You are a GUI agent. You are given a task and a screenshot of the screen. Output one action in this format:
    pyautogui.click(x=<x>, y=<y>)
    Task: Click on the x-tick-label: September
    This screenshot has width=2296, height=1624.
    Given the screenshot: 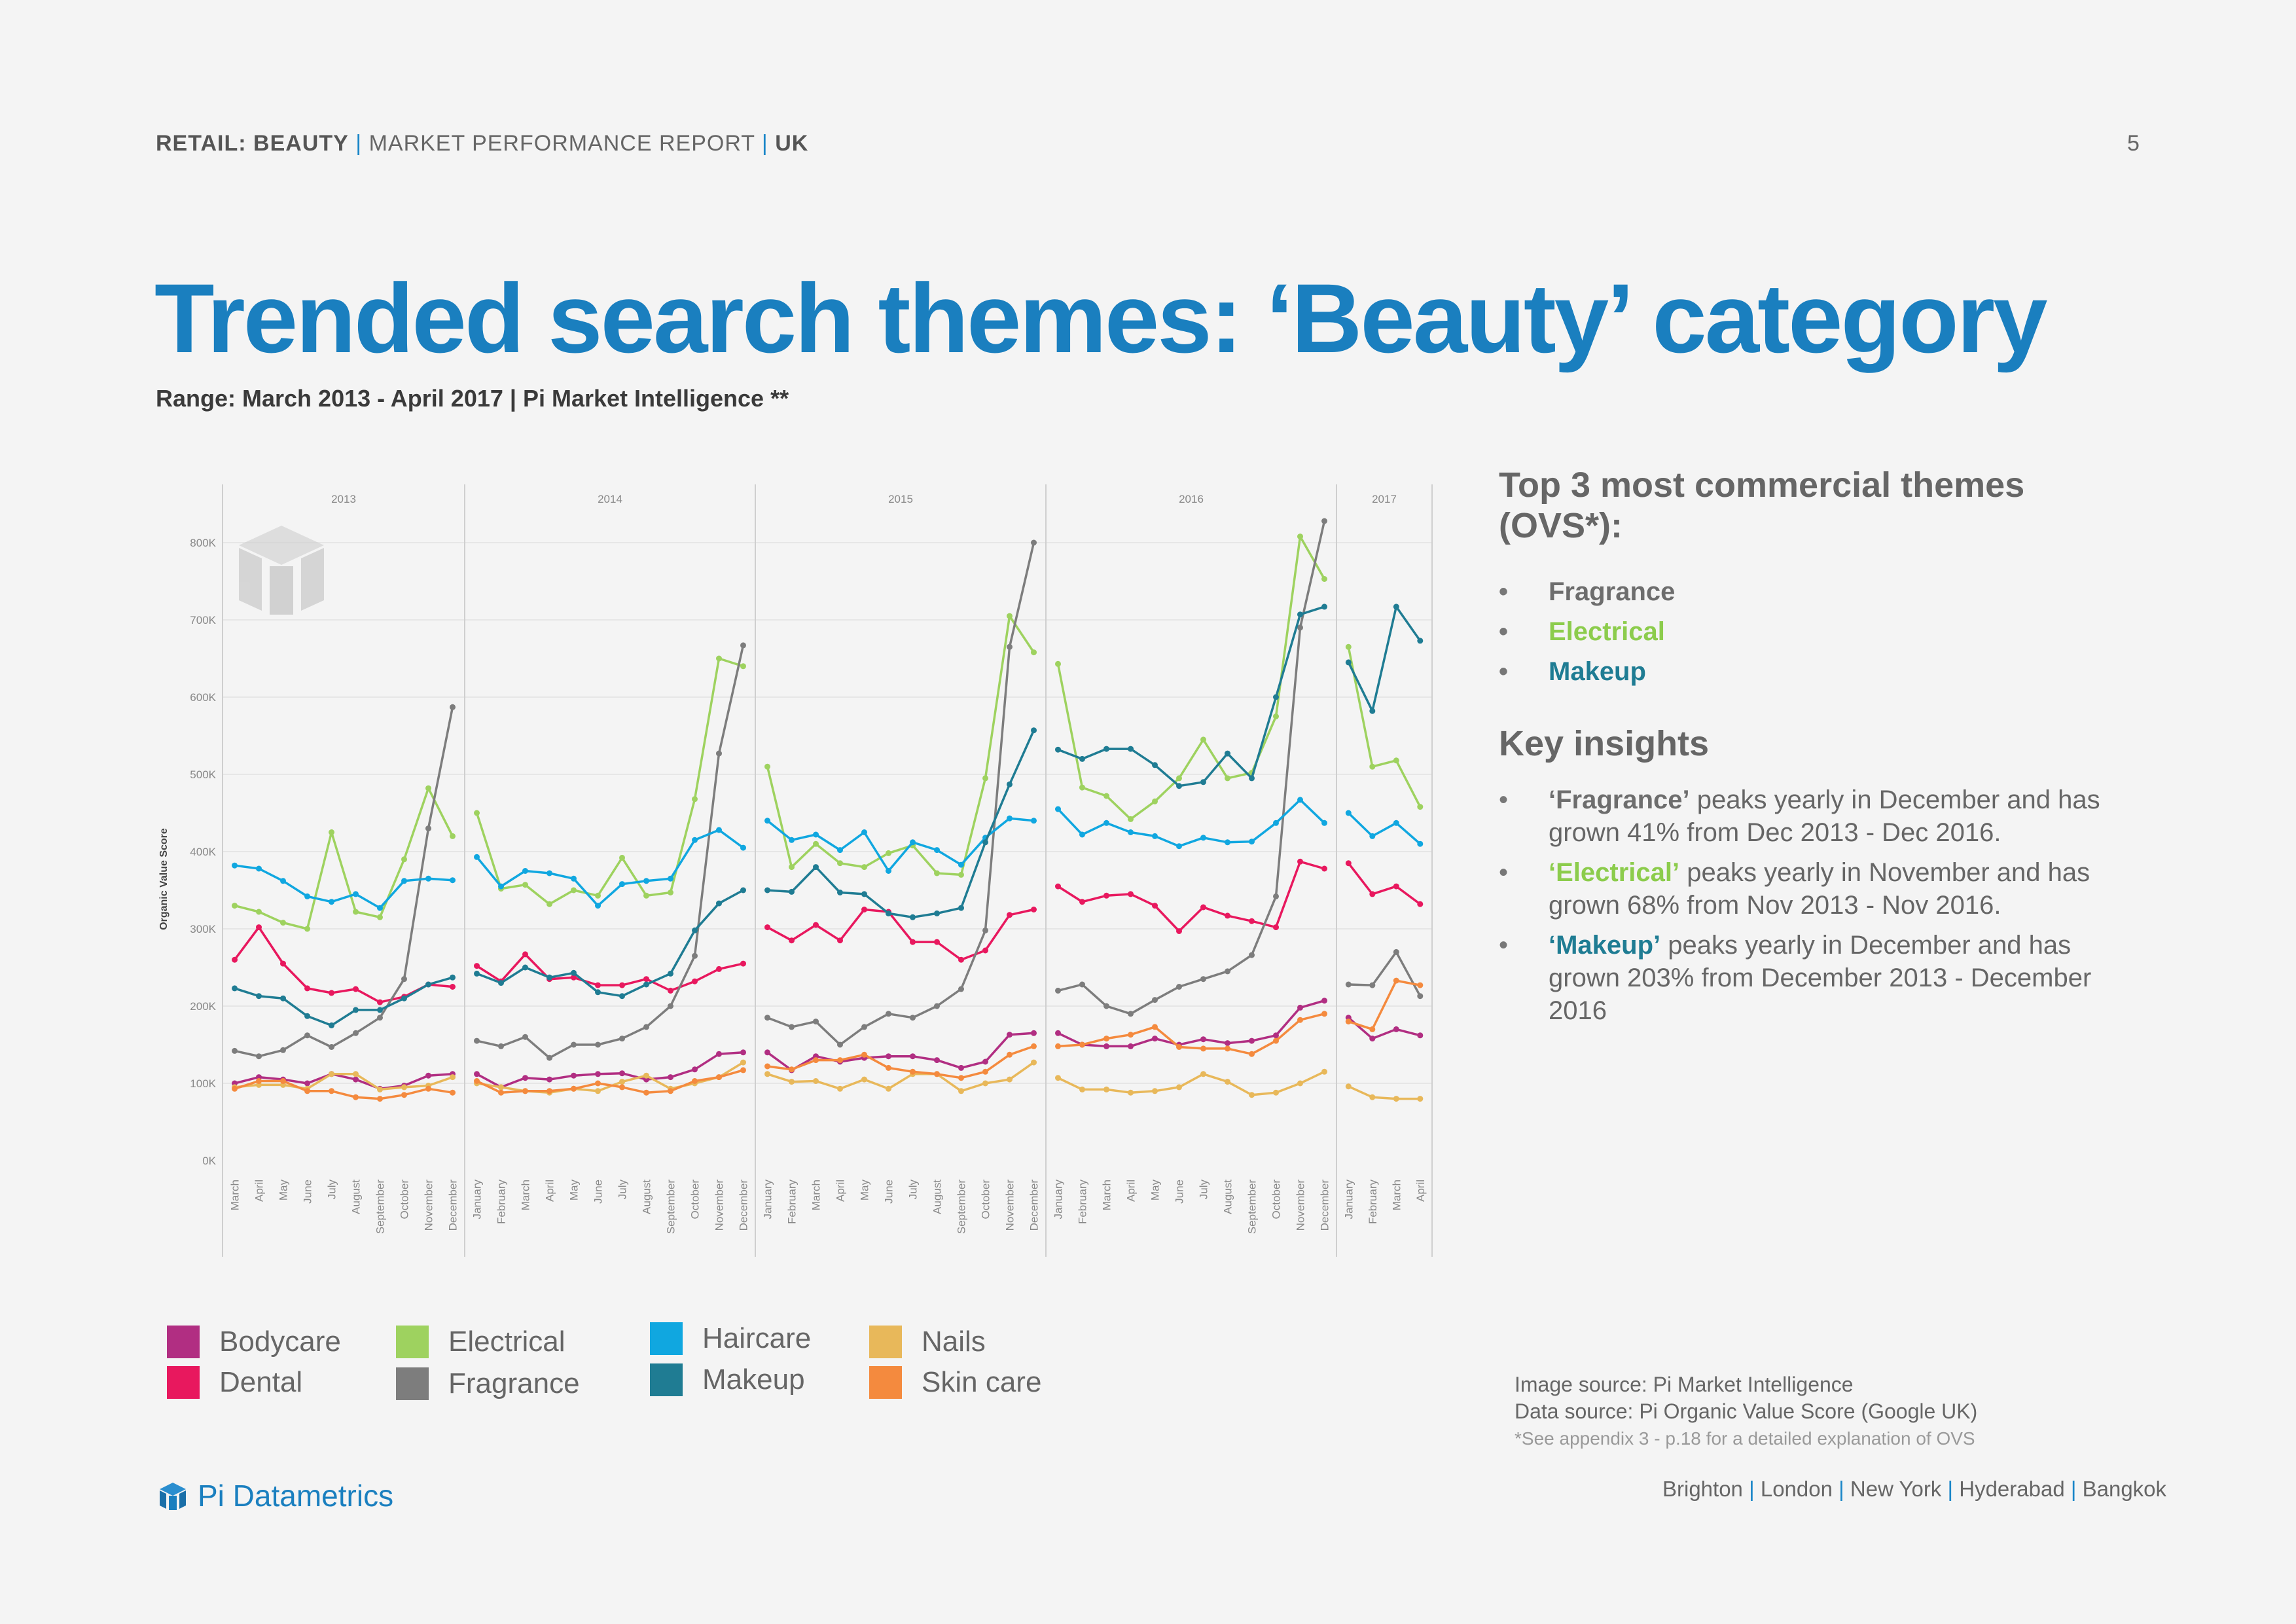 What is the action you would take?
    pyautogui.click(x=380, y=1207)
    